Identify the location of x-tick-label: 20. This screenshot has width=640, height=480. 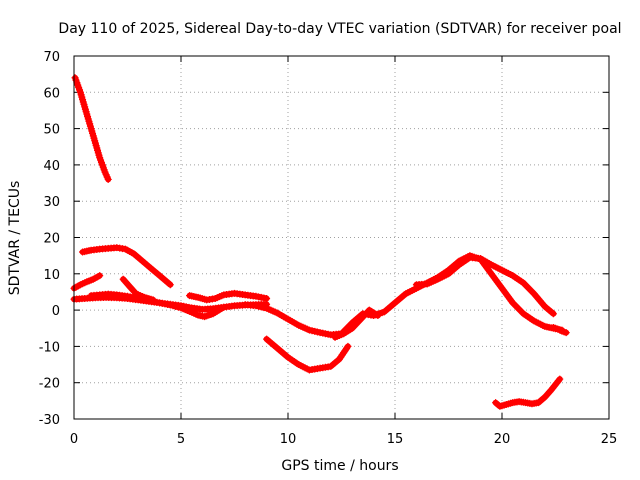
(502, 439).